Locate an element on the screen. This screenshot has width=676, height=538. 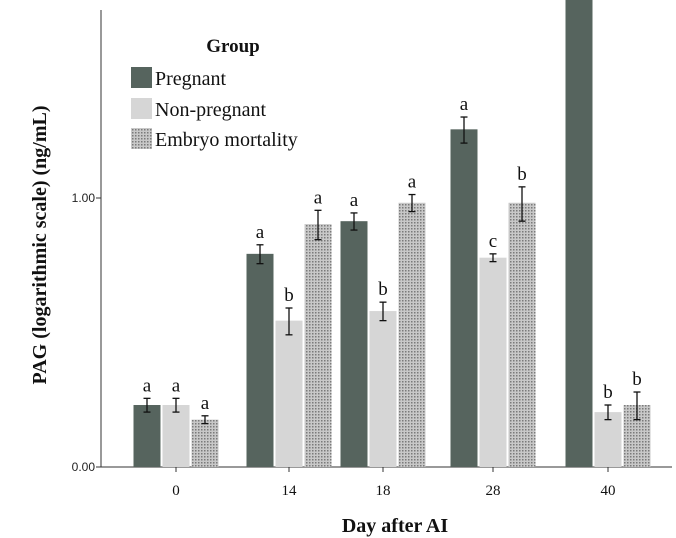
x-tick-label: 14 is located at coordinates (290, 491).